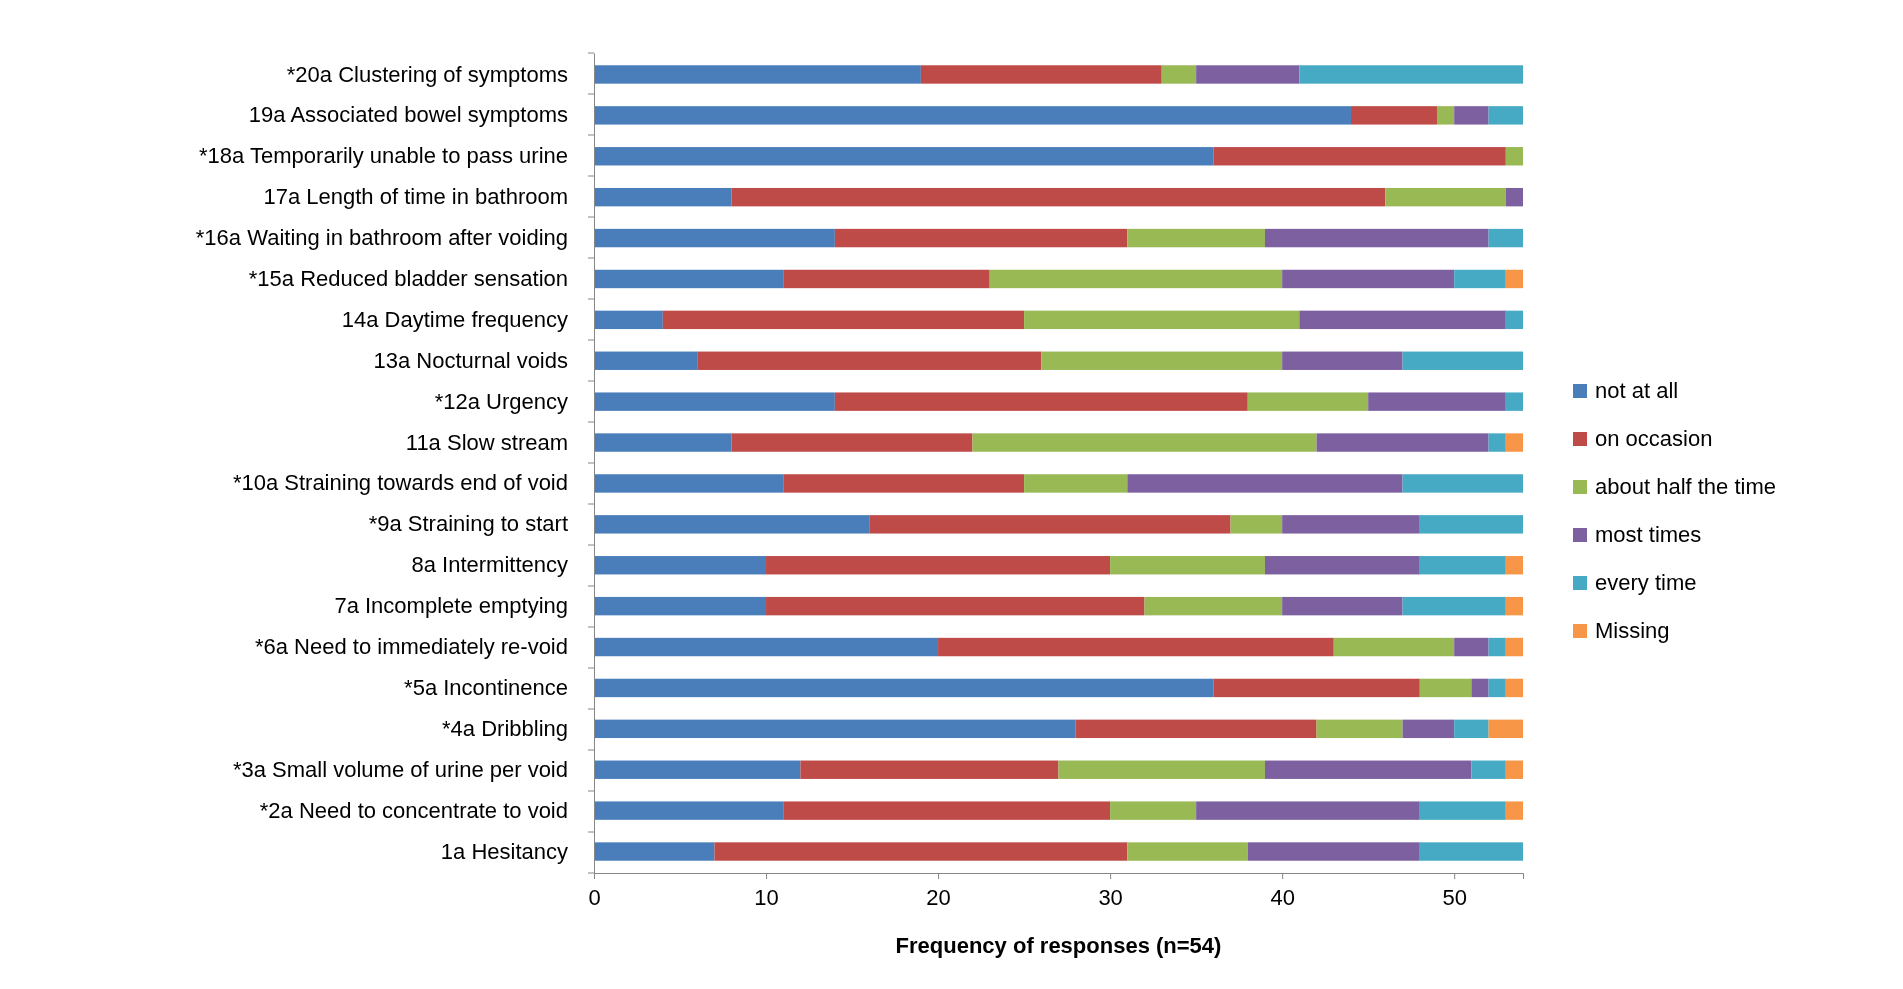 This screenshot has width=1903, height=989. Describe the element at coordinates (938, 897) in the screenshot. I see `x-tick-label: 20` at that location.